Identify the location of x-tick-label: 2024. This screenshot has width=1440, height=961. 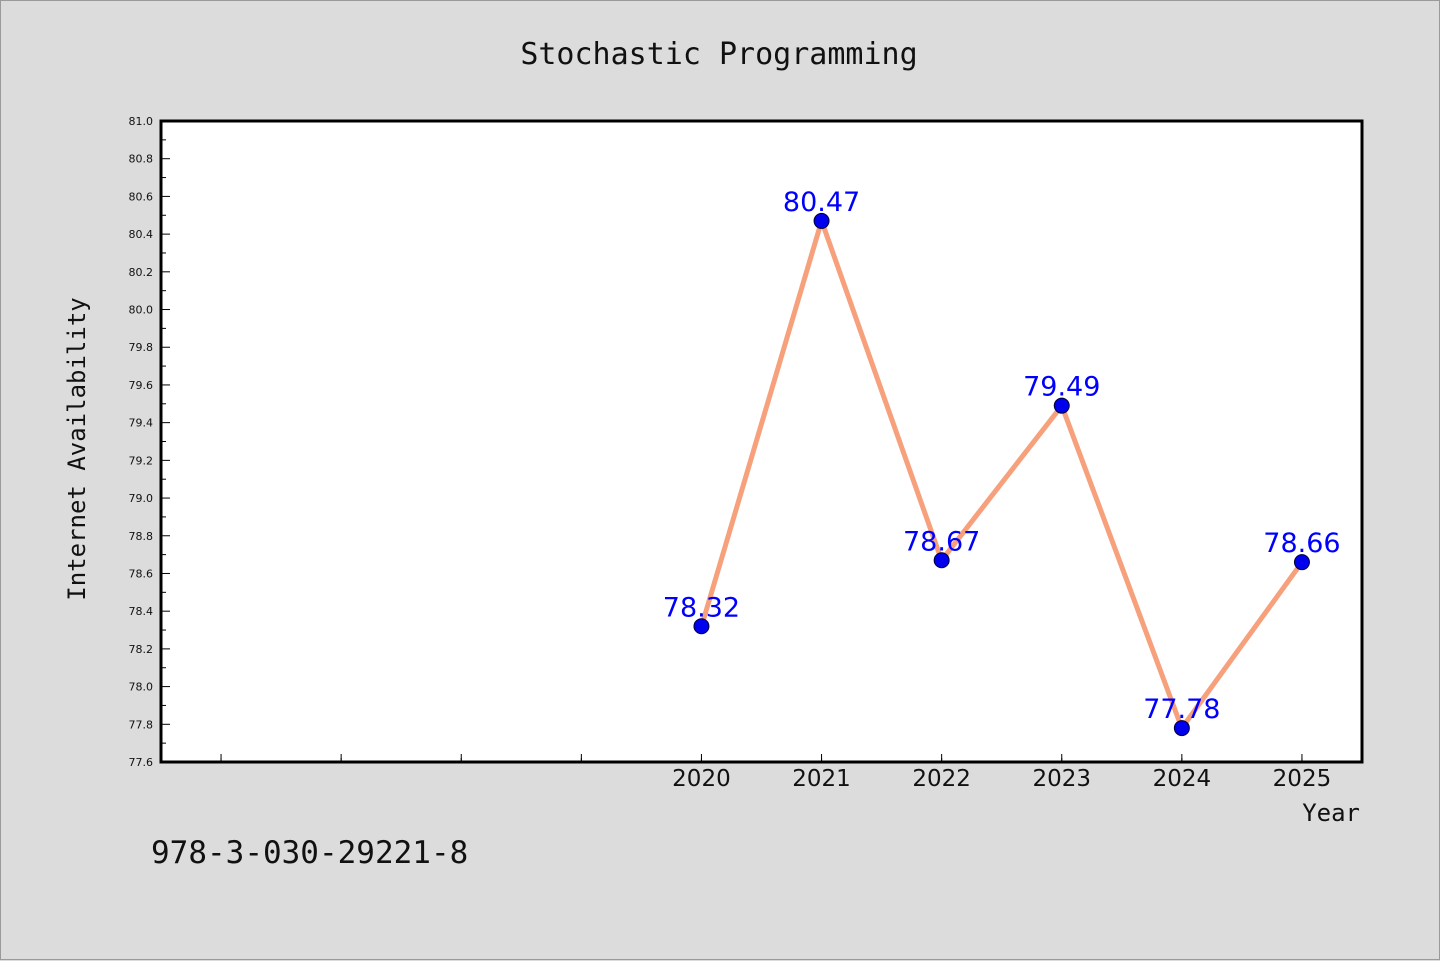
(1182, 779).